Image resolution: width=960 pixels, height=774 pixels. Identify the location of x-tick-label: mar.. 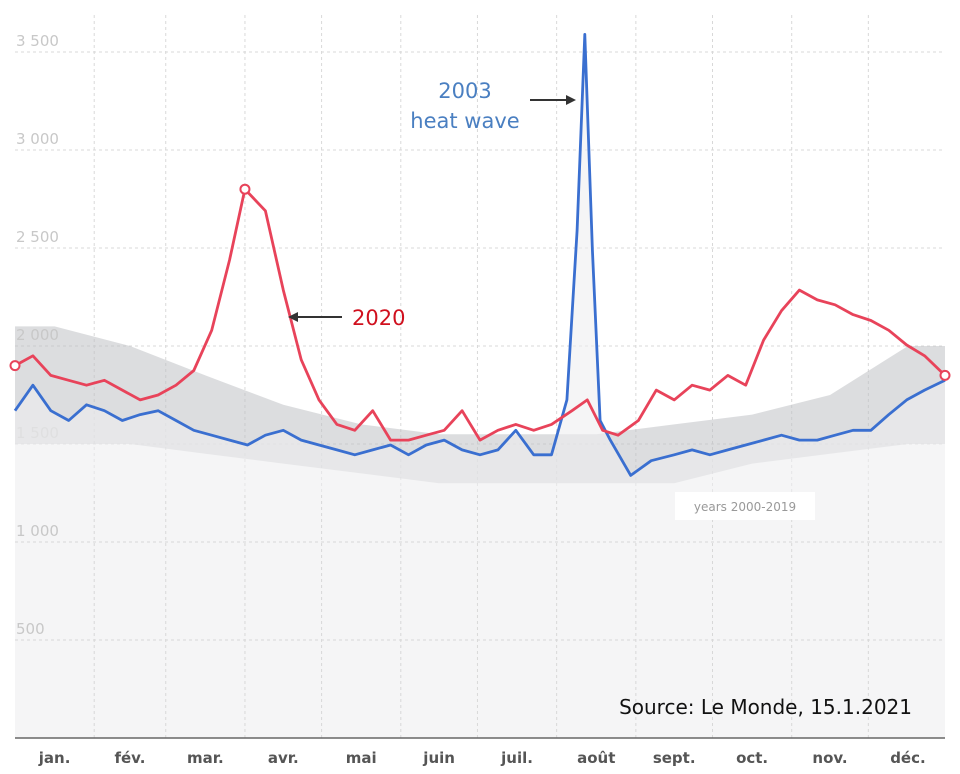
(205, 758).